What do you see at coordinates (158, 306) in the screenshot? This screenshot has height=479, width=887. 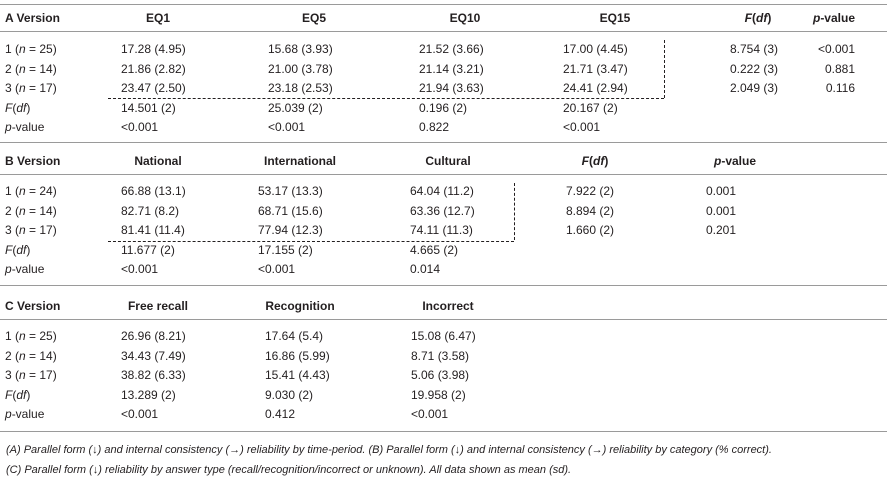 I see `section-c-header-1: Free recall` at bounding box center [158, 306].